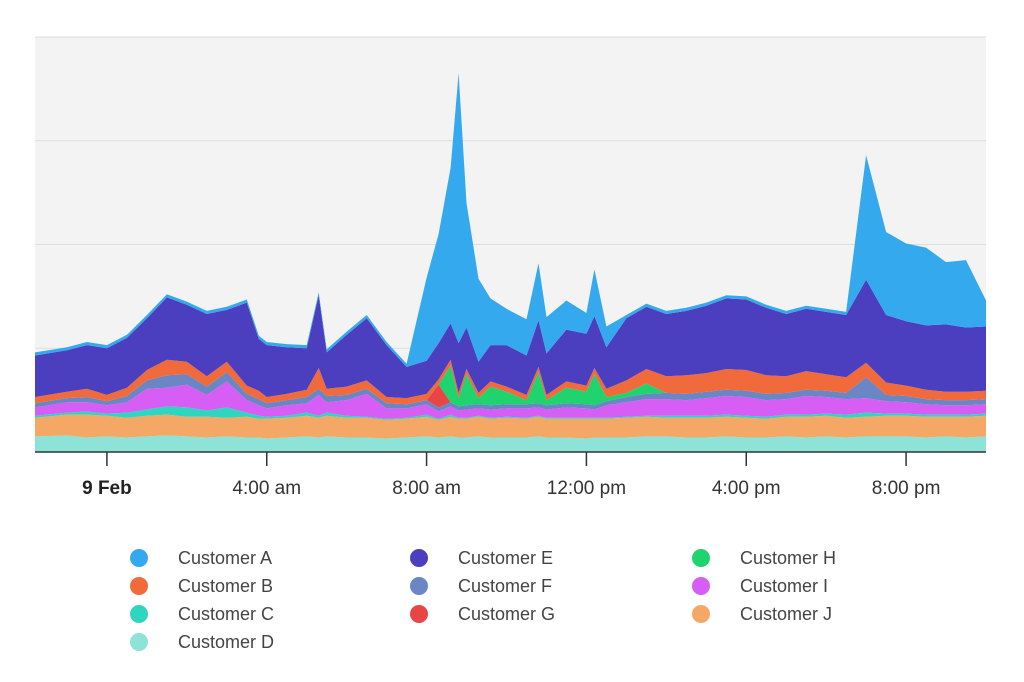 The width and height of the screenshot is (1024, 682). Describe the element at coordinates (510, 400) in the screenshot. I see `area-customer-i` at that location.